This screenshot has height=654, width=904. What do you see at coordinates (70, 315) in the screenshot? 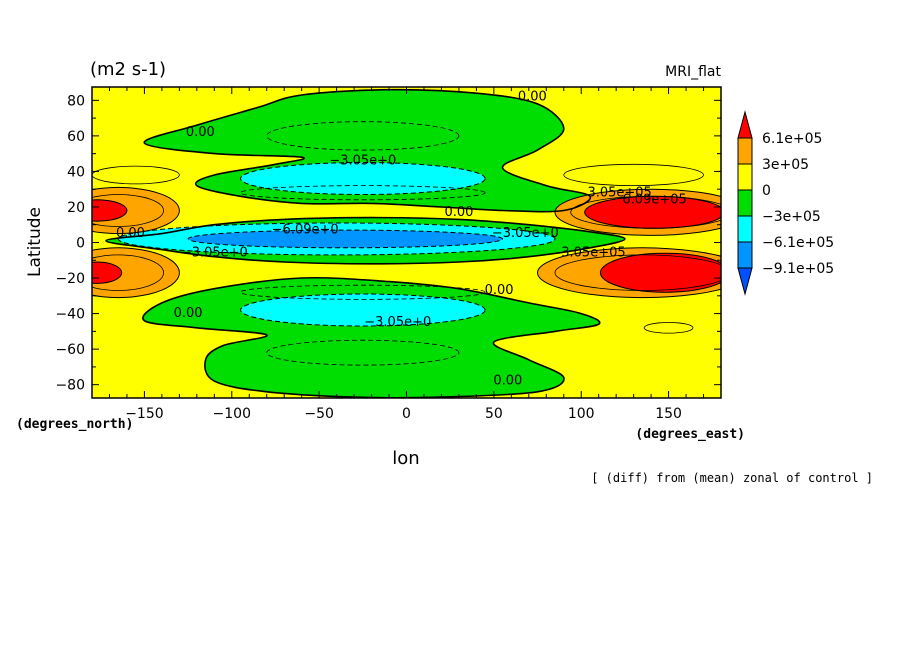
I see `y-tick-label: −40` at bounding box center [70, 315].